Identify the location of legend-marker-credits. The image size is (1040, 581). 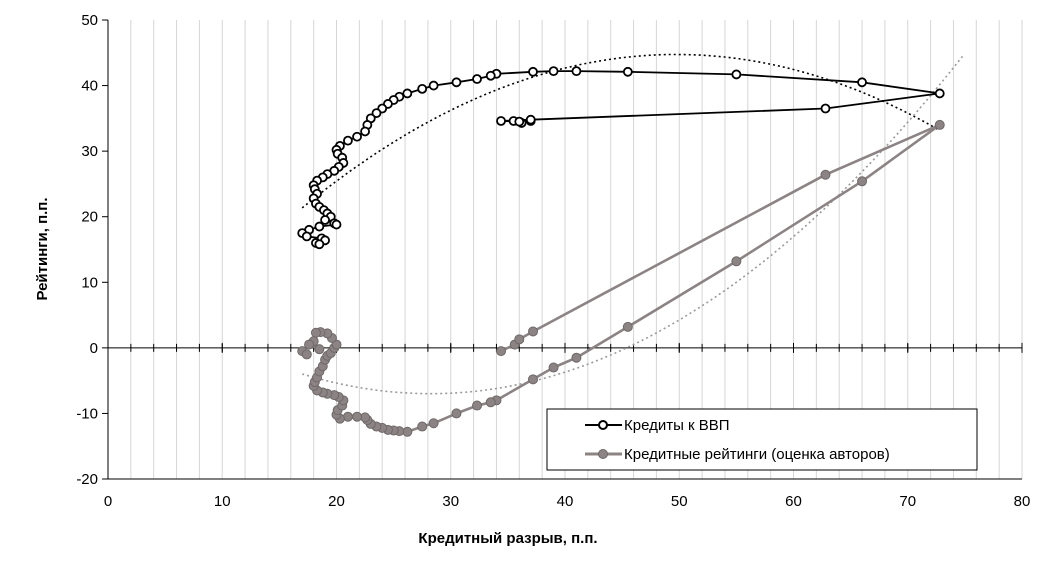
(603, 425).